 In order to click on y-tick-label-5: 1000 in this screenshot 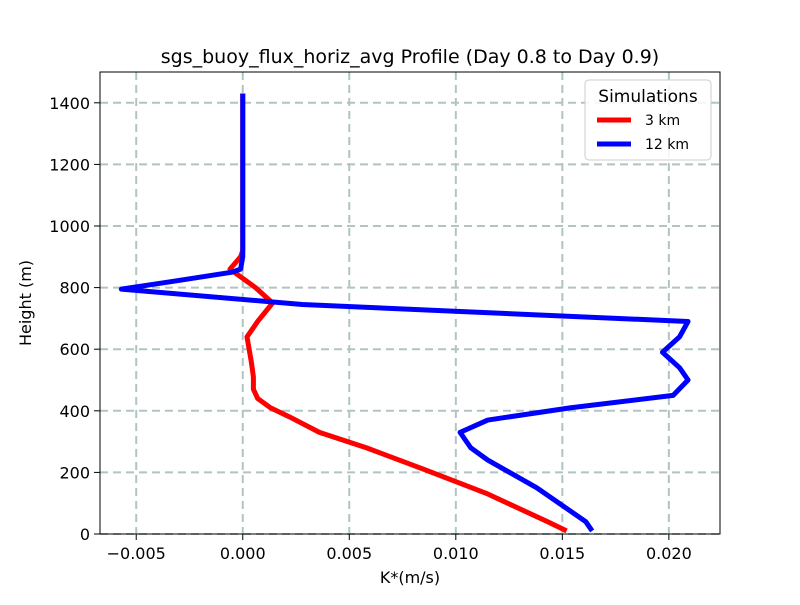, I will do `click(69, 226)`.